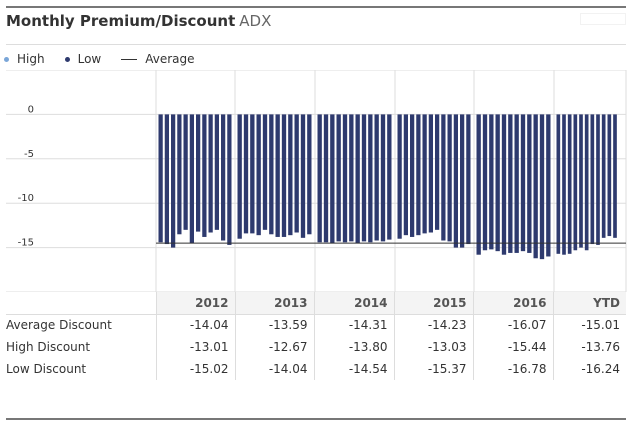 This screenshot has width=632, height=428. What do you see at coordinates (121, 21) in the screenshot?
I see `title-text: Monthly Premium/Discount` at bounding box center [121, 21].